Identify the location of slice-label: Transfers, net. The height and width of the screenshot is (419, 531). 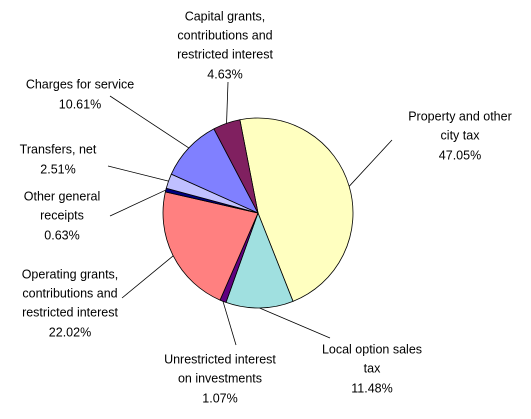
(58, 149).